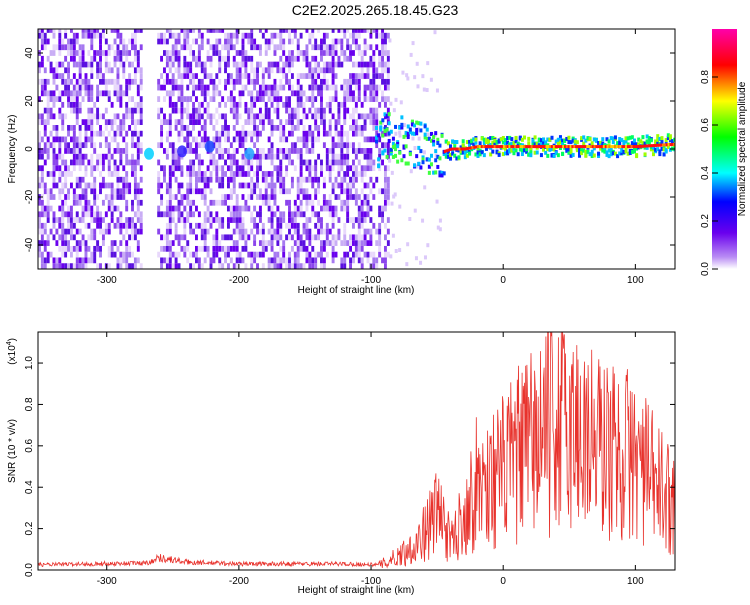  What do you see at coordinates (239, 581) in the screenshot?
I see `snr-x-tick-label: -200` at bounding box center [239, 581].